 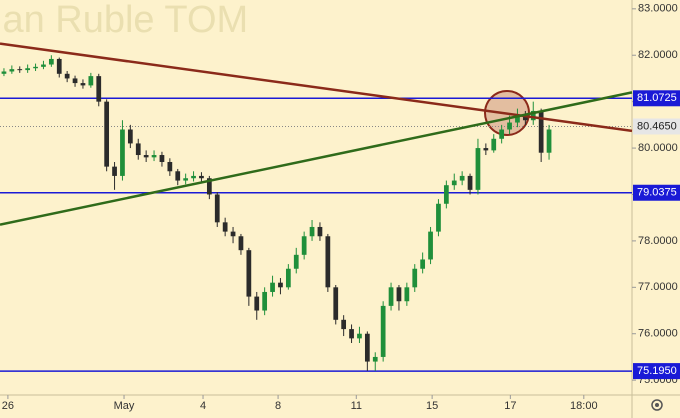 What do you see at coordinates (658, 241) in the screenshot?
I see `y-tick-label: 78.0000` at bounding box center [658, 241].